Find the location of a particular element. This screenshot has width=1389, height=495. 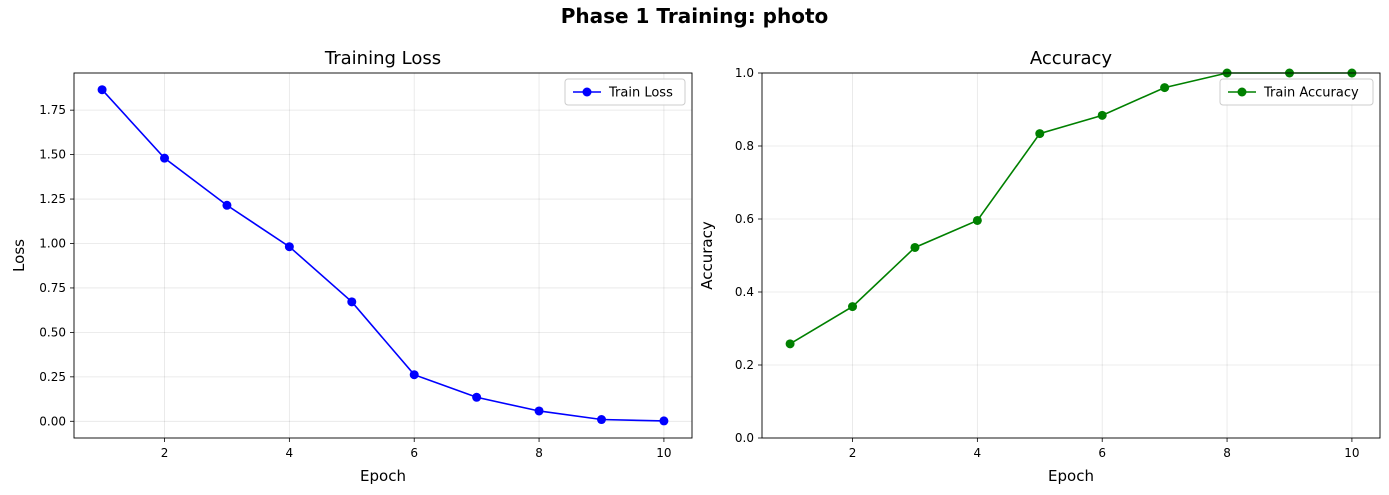

y-tick-label: 1.50 is located at coordinates (52, 155).